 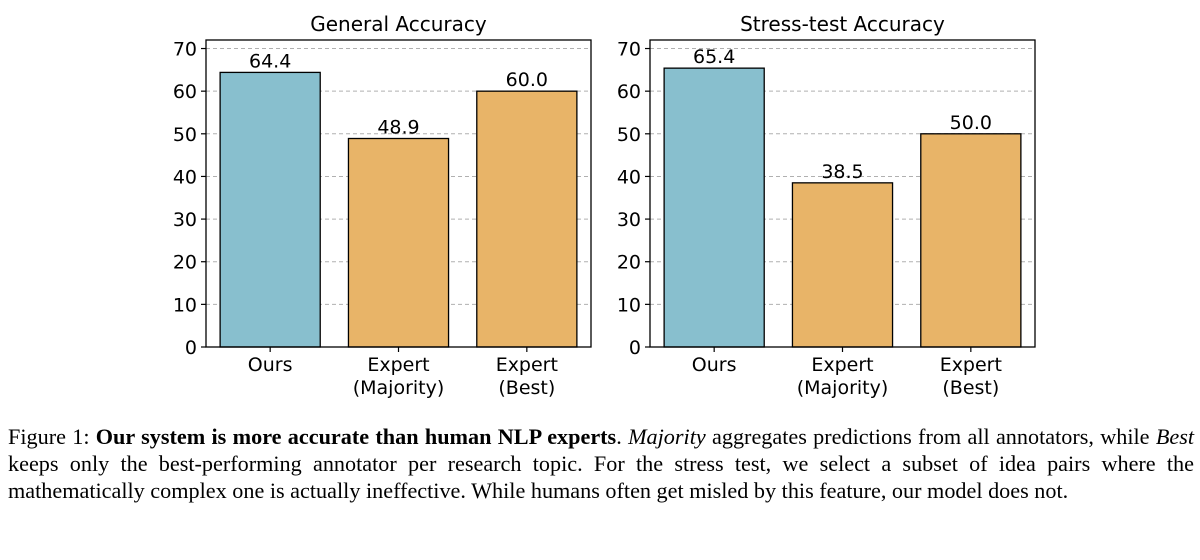 What do you see at coordinates (622, 436) in the screenshot?
I see `caption-text-1: .` at bounding box center [622, 436].